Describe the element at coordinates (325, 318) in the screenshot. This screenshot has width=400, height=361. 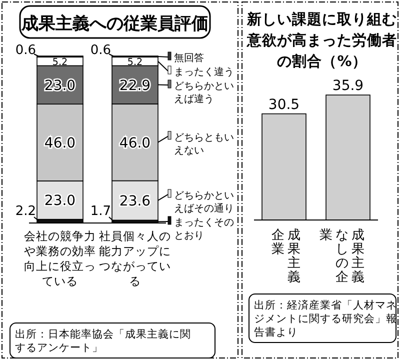
I see `text: 出所：経済産業省「人材マネジメントに関する研究会」報告書より` at that location.